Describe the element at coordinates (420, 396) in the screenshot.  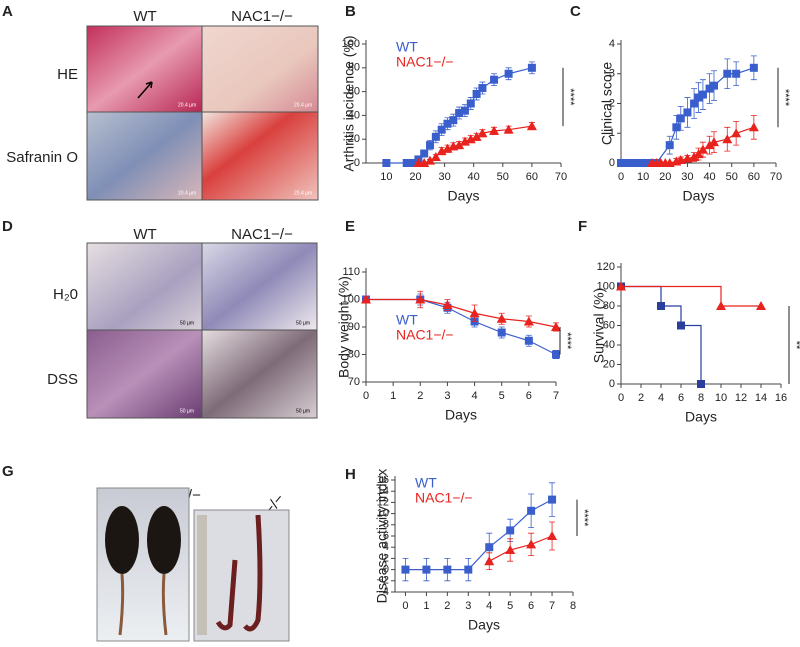
I see `x-tick-label: 2` at that location.